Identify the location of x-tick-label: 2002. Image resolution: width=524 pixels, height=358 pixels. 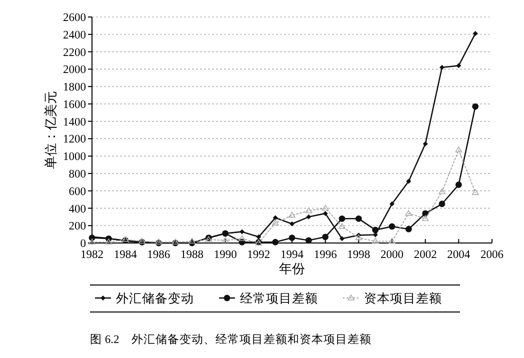
(426, 255).